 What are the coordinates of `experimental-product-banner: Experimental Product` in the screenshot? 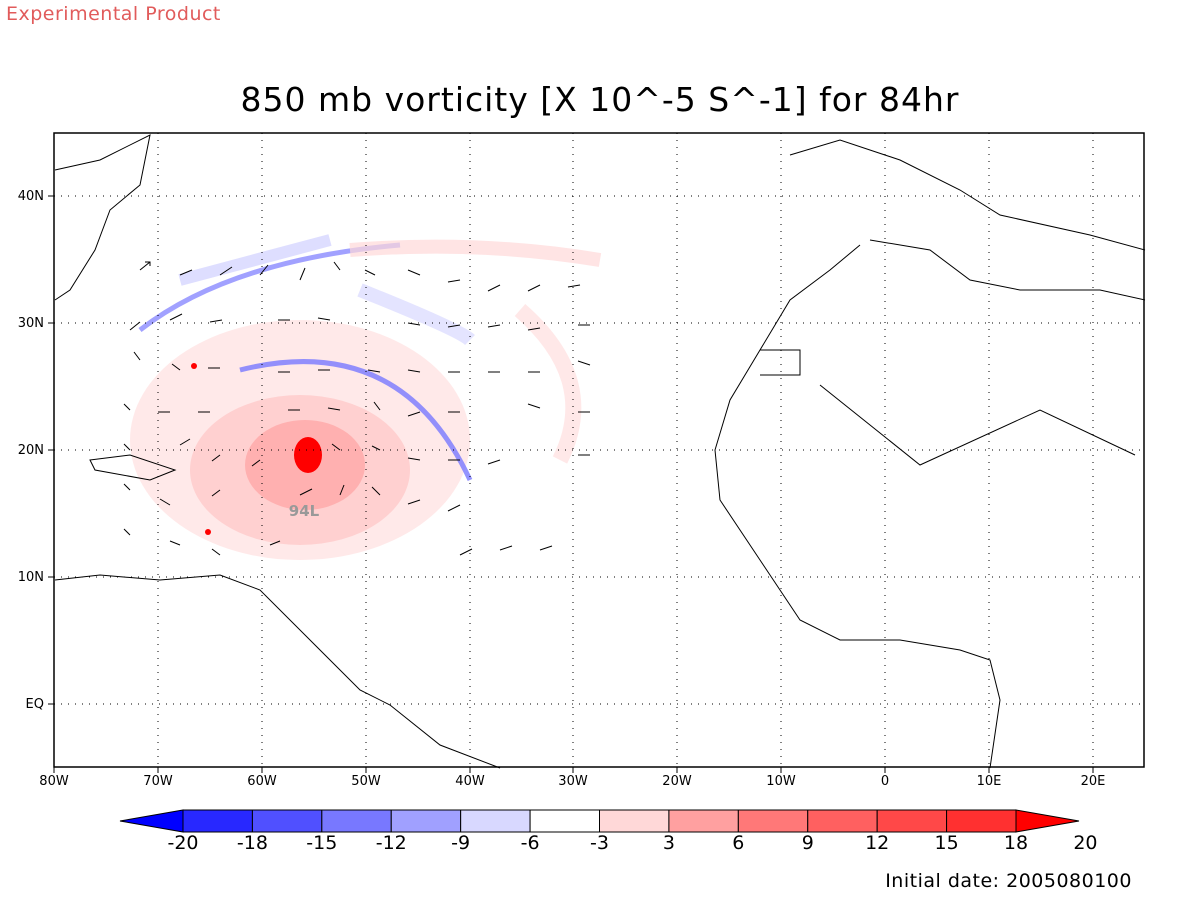 It's located at (113, 14).